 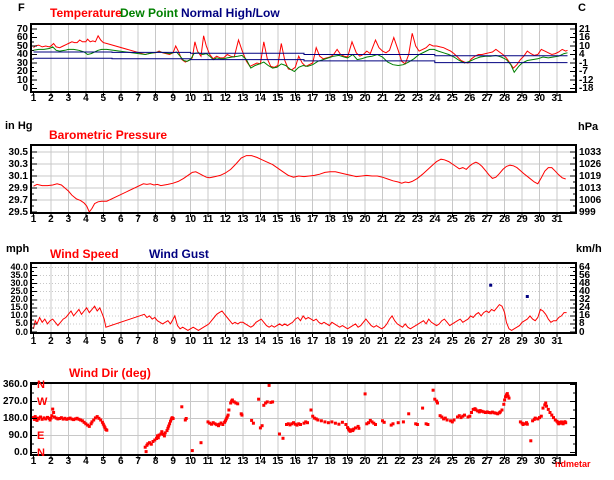 What do you see at coordinates (435, 461) in the screenshot?
I see `x-day-label: 24` at bounding box center [435, 461].